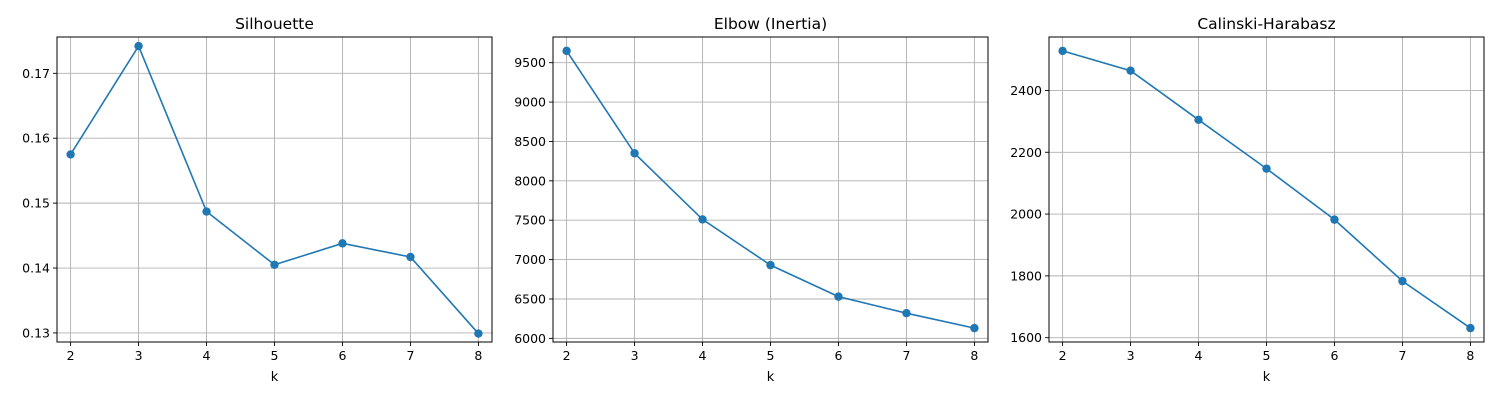 The height and width of the screenshot is (400, 1500). I want to click on y-tick-label: 8500, so click(530, 141).